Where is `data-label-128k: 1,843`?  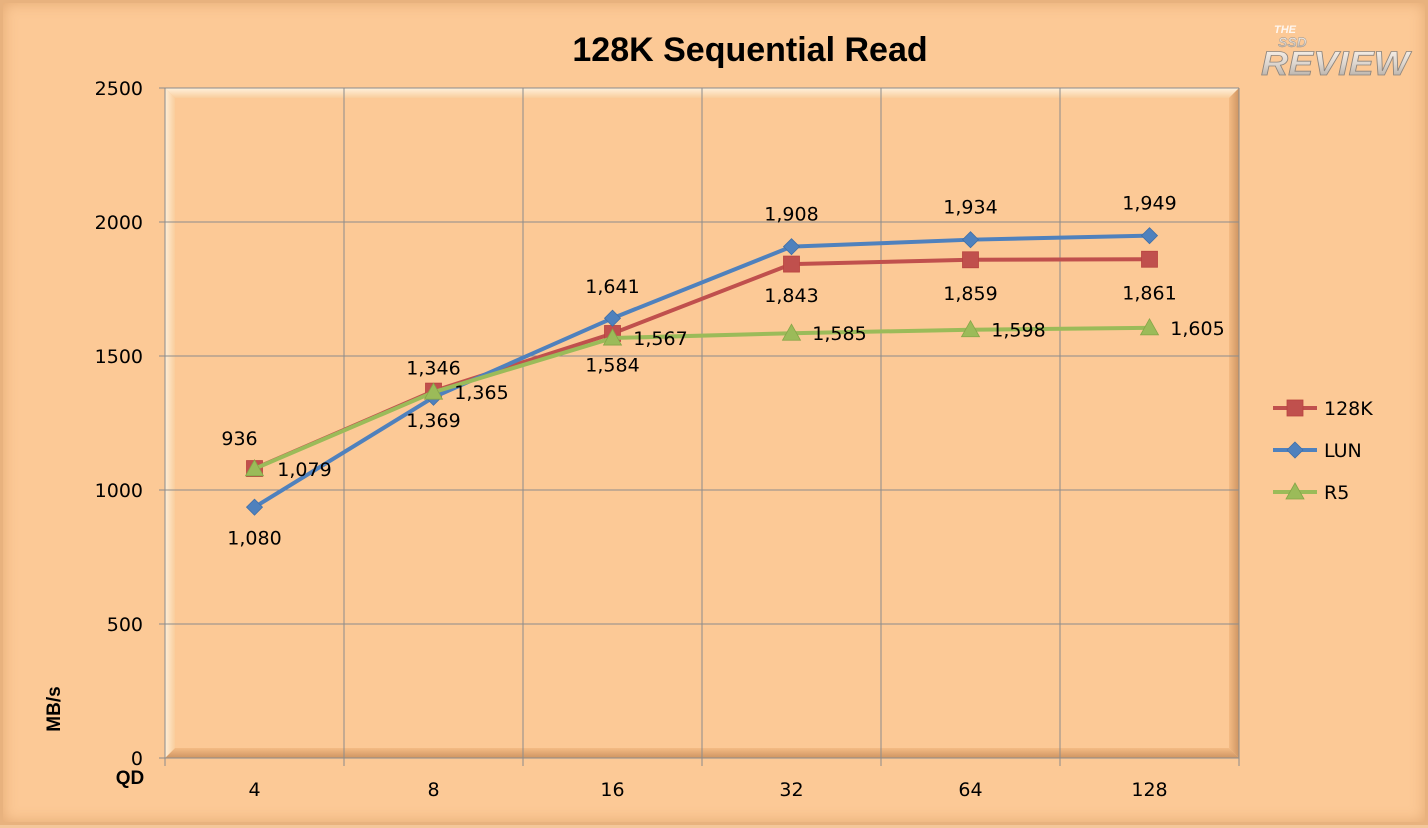 data-label-128k: 1,843 is located at coordinates (791, 296).